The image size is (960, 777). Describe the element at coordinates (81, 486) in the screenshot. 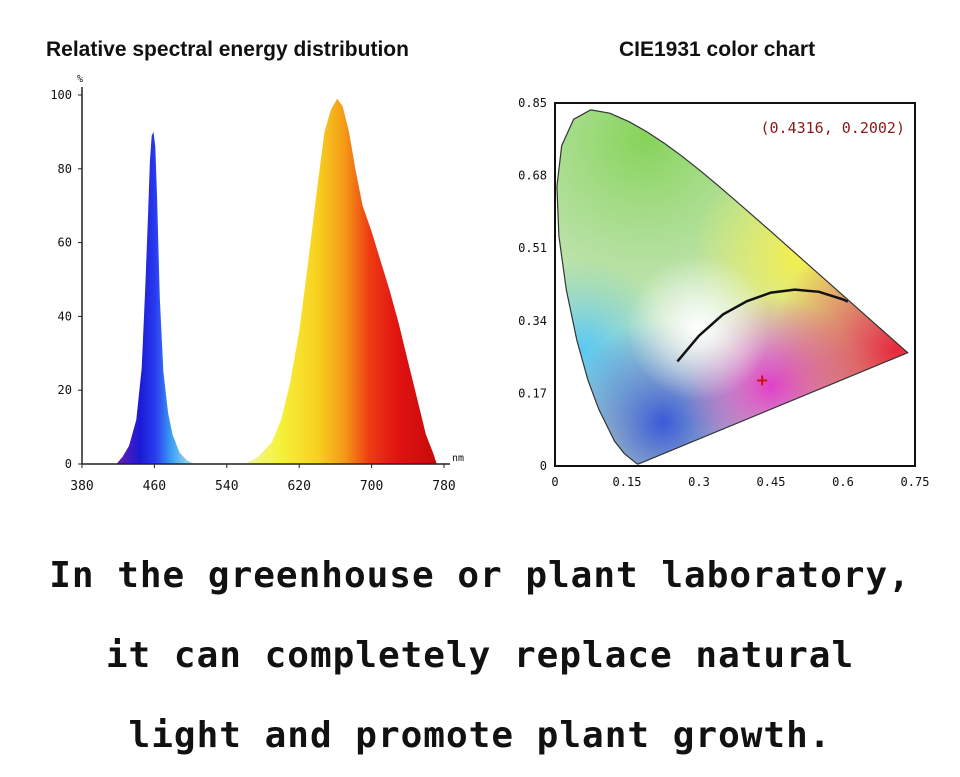

I see `spectrum-x-tick-label: 380` at that location.